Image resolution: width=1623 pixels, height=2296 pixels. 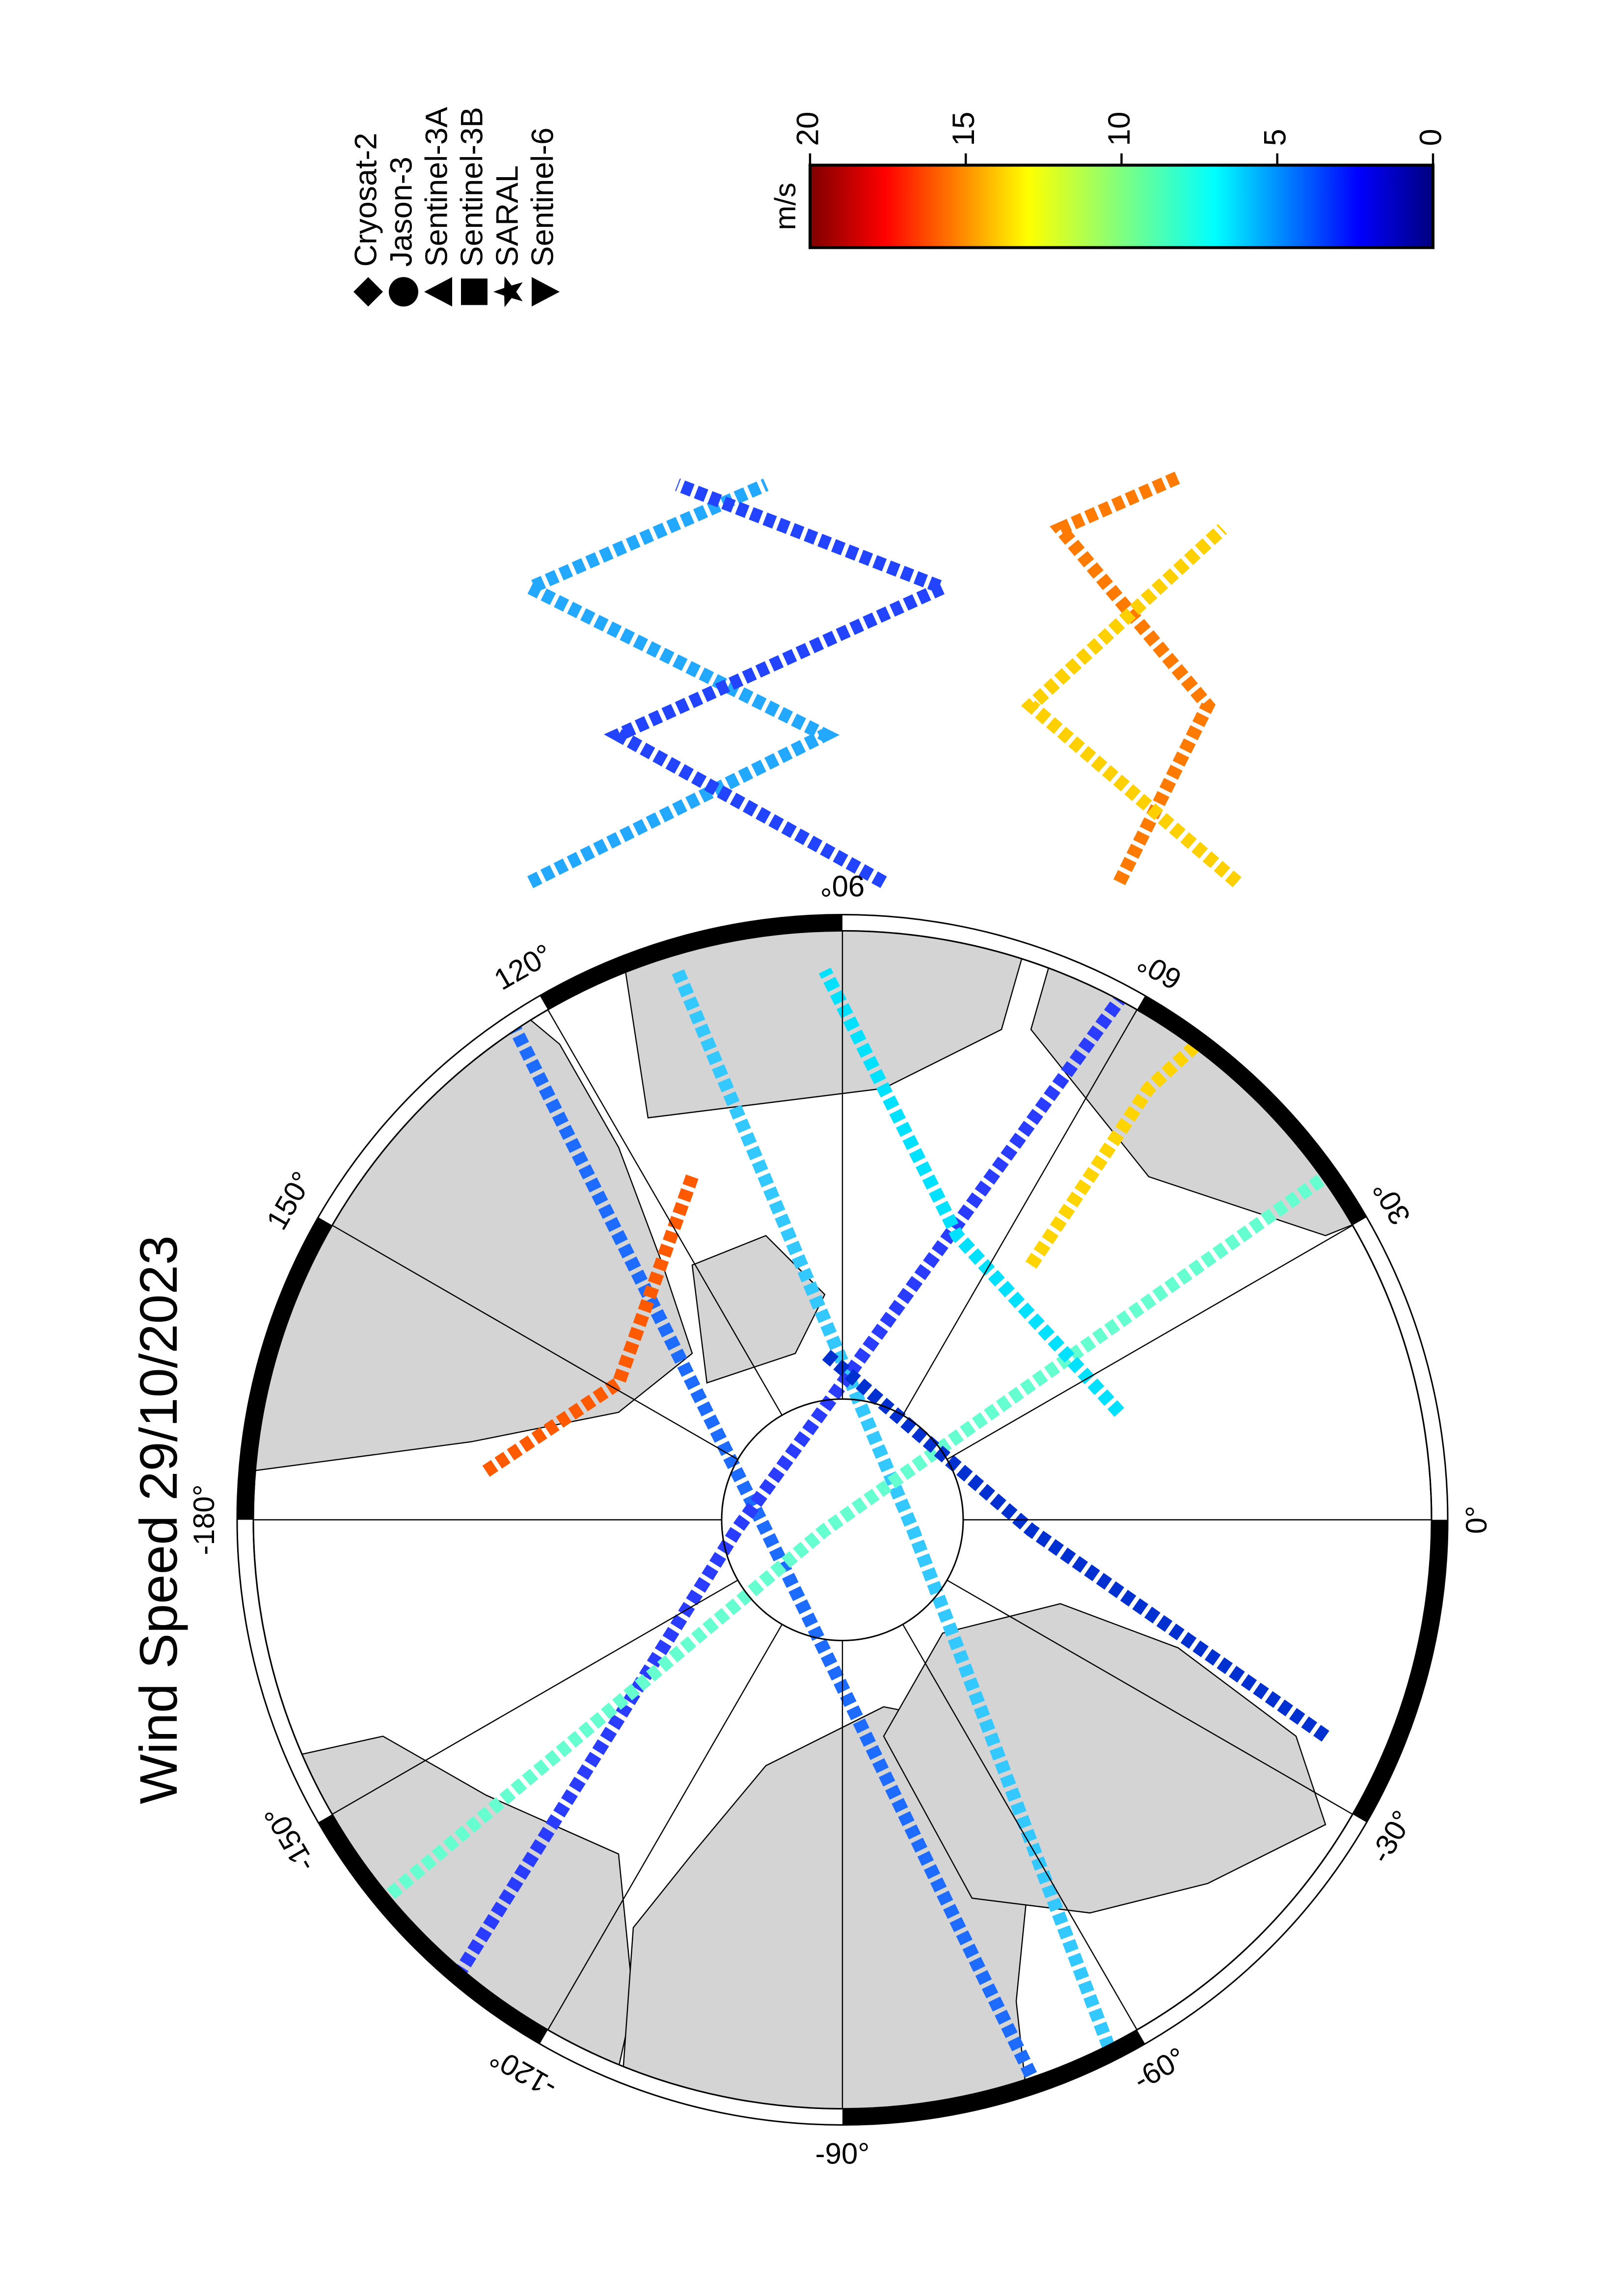 I want to click on colorbar-tick-label: 20, so click(x=808, y=128).